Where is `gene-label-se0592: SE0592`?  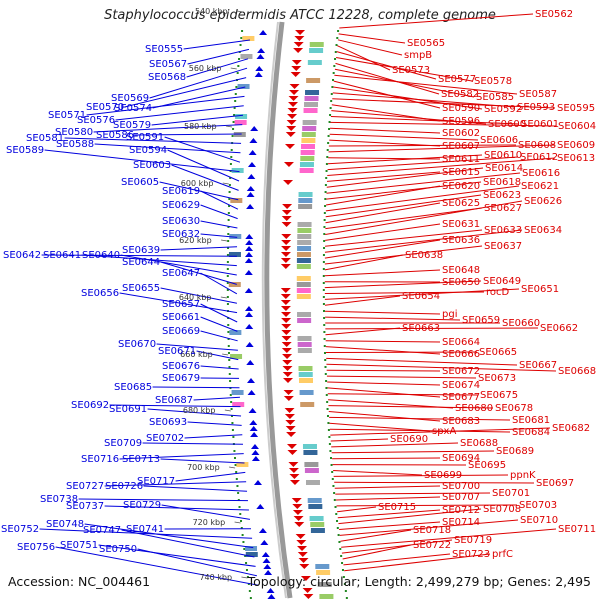
gene-label-se0592: SE0592 is located at coordinates (503, 109).